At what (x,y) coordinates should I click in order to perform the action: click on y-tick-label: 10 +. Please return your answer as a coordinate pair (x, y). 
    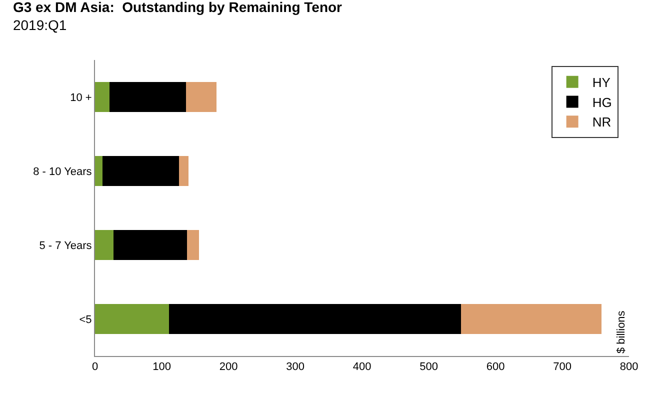
    Looking at the image, I should click on (81, 98).